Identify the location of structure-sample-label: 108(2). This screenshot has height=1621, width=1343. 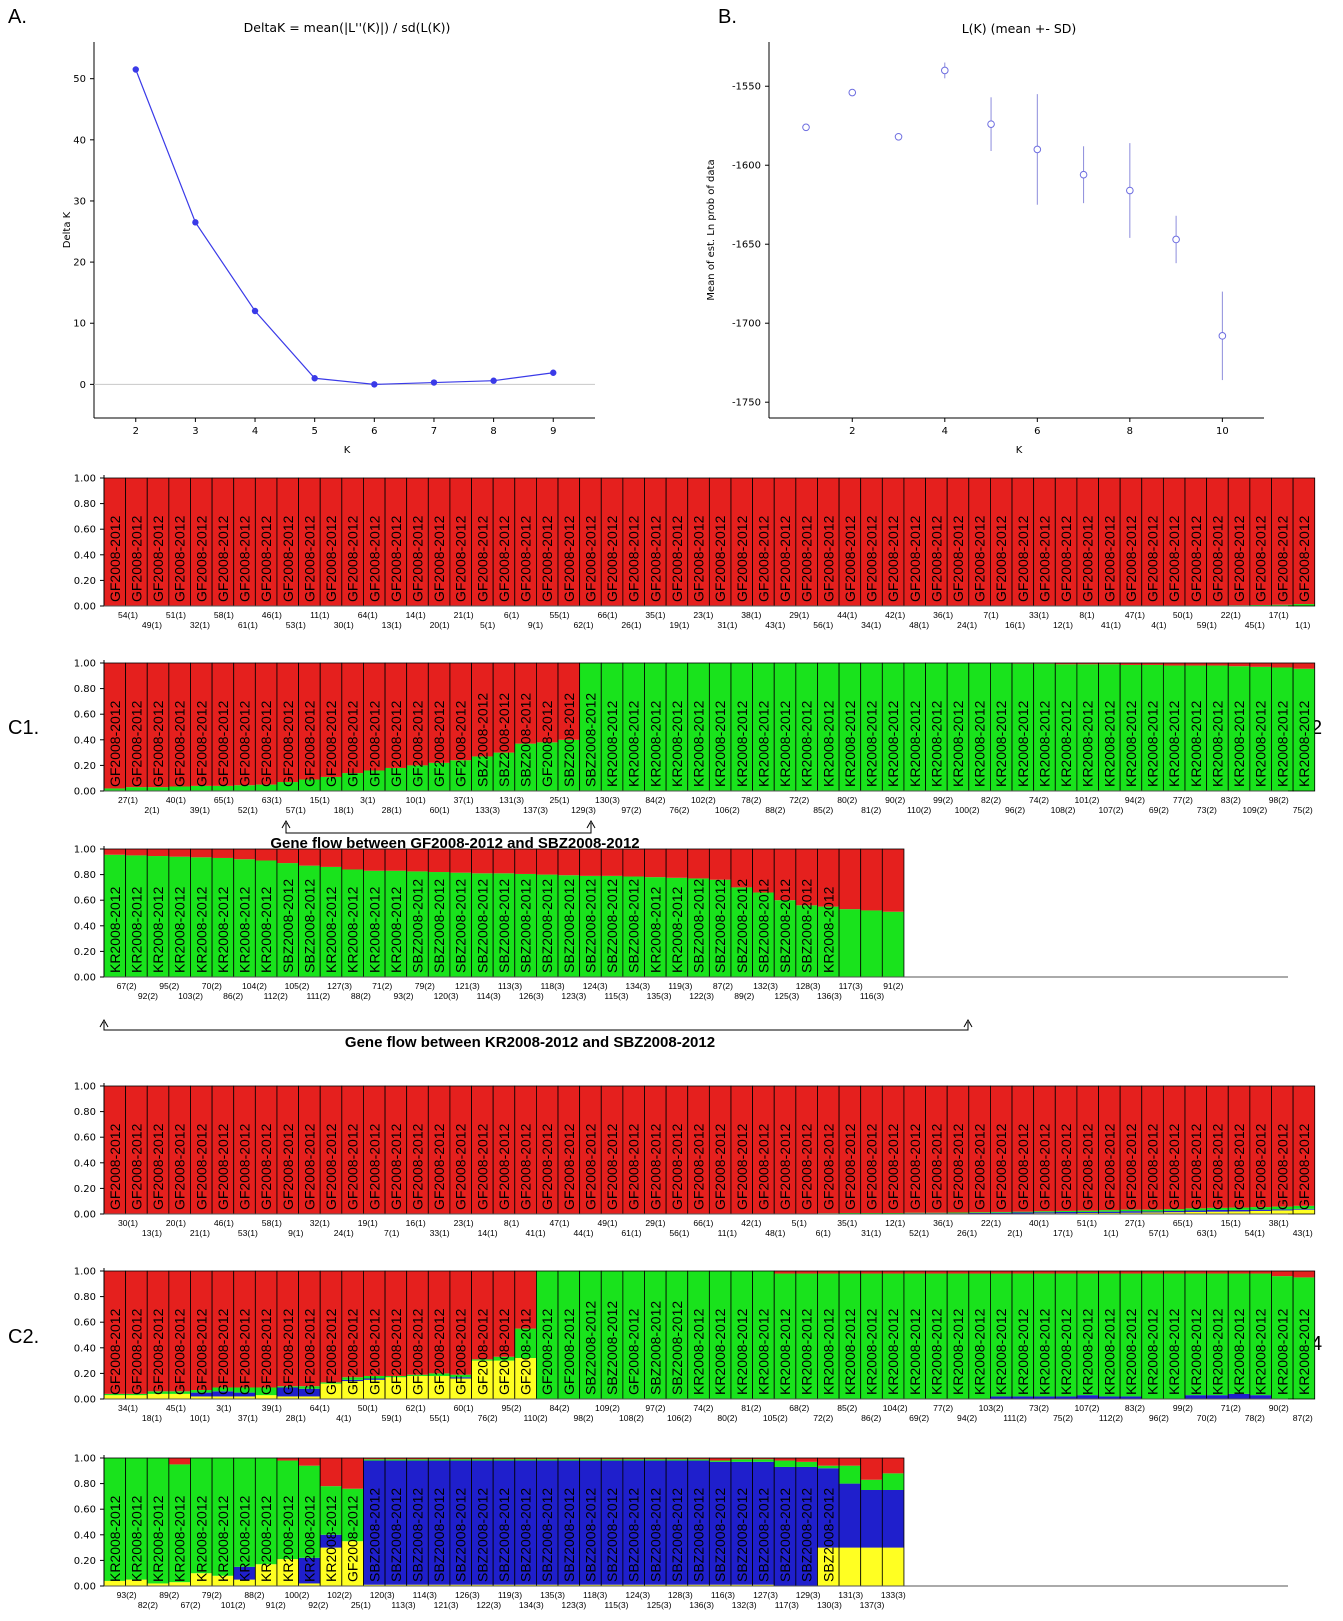
(631, 1418).